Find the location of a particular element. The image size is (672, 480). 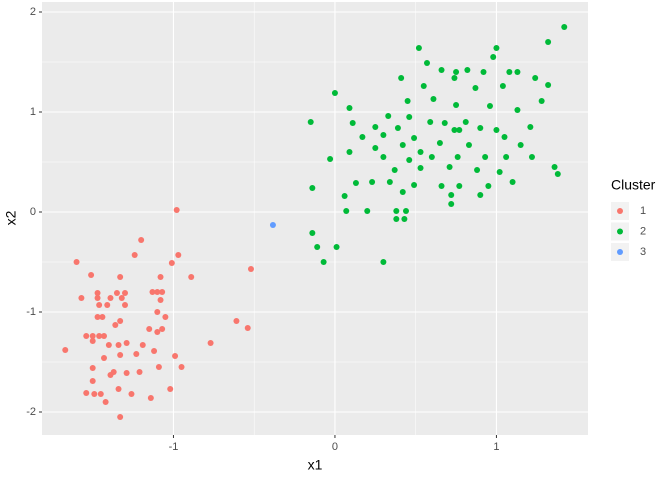

y-tick-label: 1 is located at coordinates (33, 112).